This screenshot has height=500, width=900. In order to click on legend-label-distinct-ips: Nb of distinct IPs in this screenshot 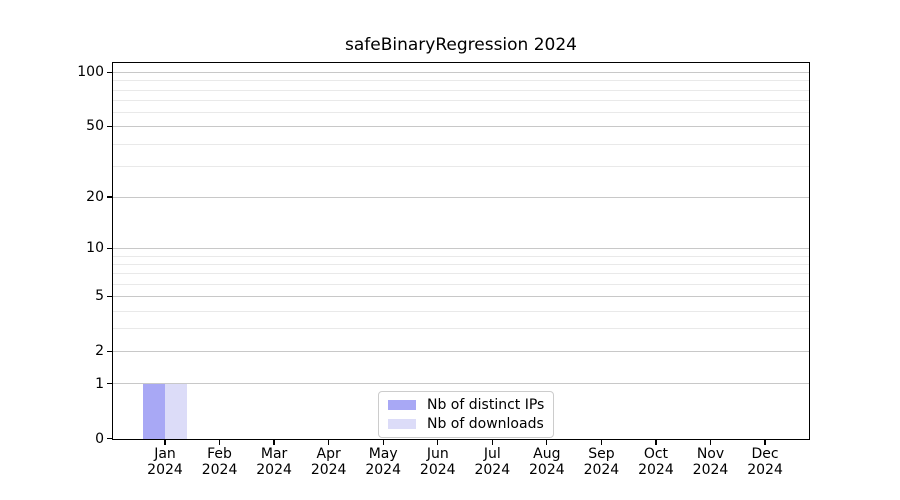, I will do `click(486, 405)`.